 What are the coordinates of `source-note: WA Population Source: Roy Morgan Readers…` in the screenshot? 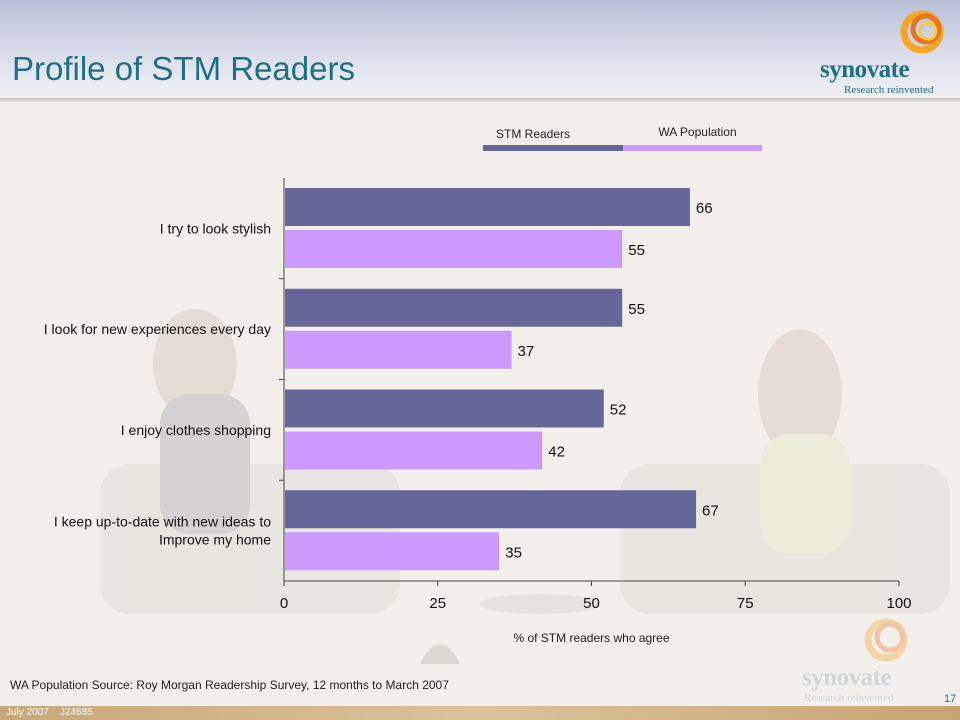 It's located at (229, 685).